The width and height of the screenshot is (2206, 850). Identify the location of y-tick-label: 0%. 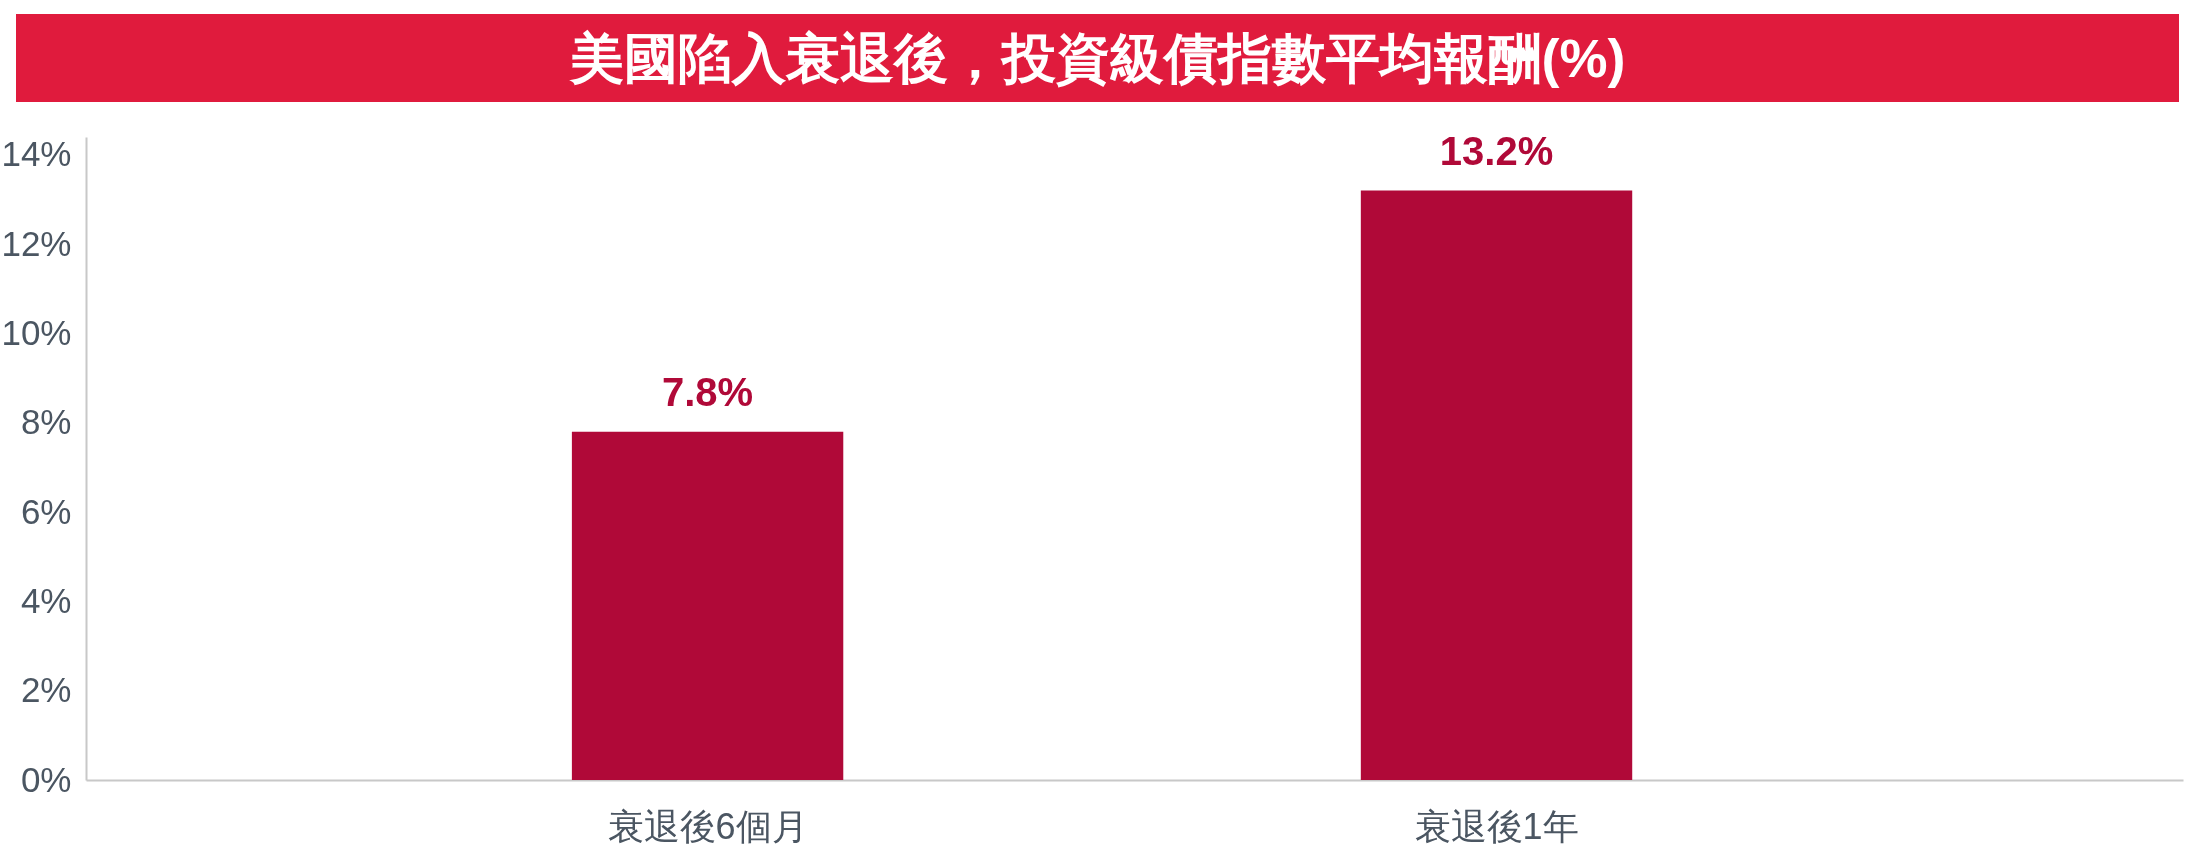
(46, 779).